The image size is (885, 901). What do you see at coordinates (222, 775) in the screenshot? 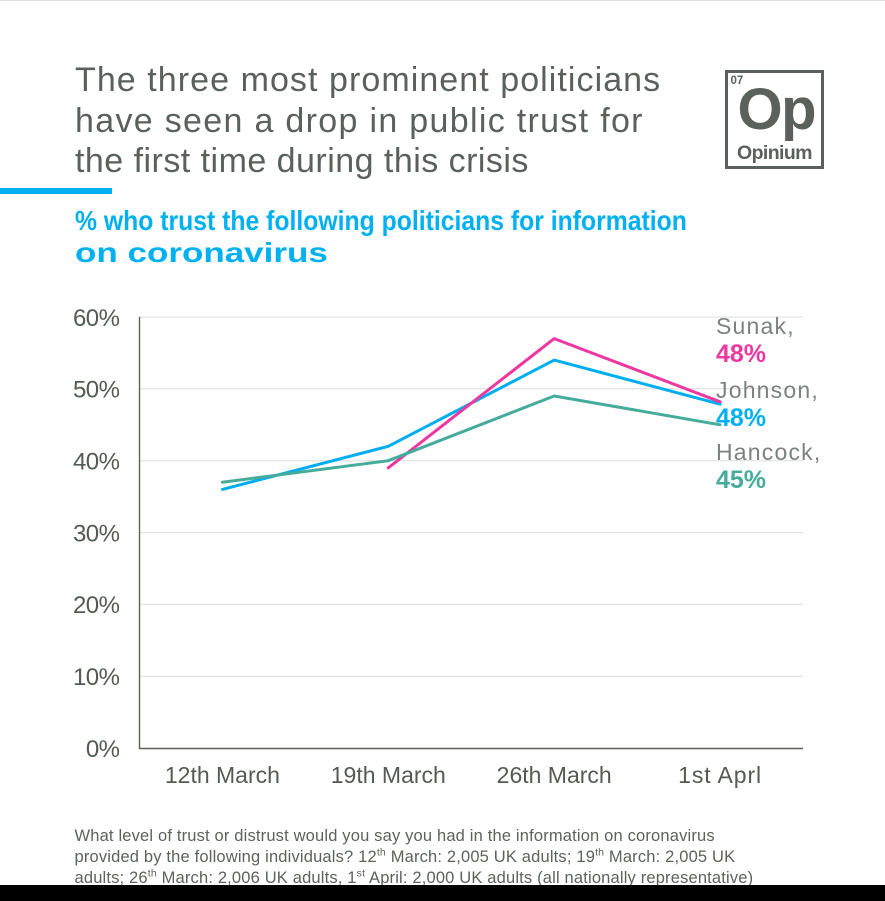
I see `svg-text: 12th March` at bounding box center [222, 775].